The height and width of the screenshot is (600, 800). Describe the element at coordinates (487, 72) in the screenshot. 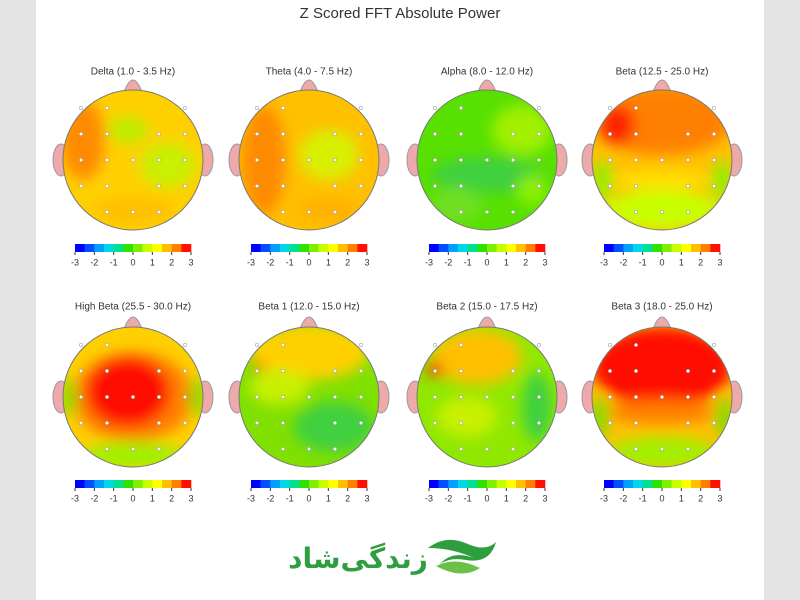

I see `map-label: Alpha (8.0 - 12.0 Hz)` at that location.